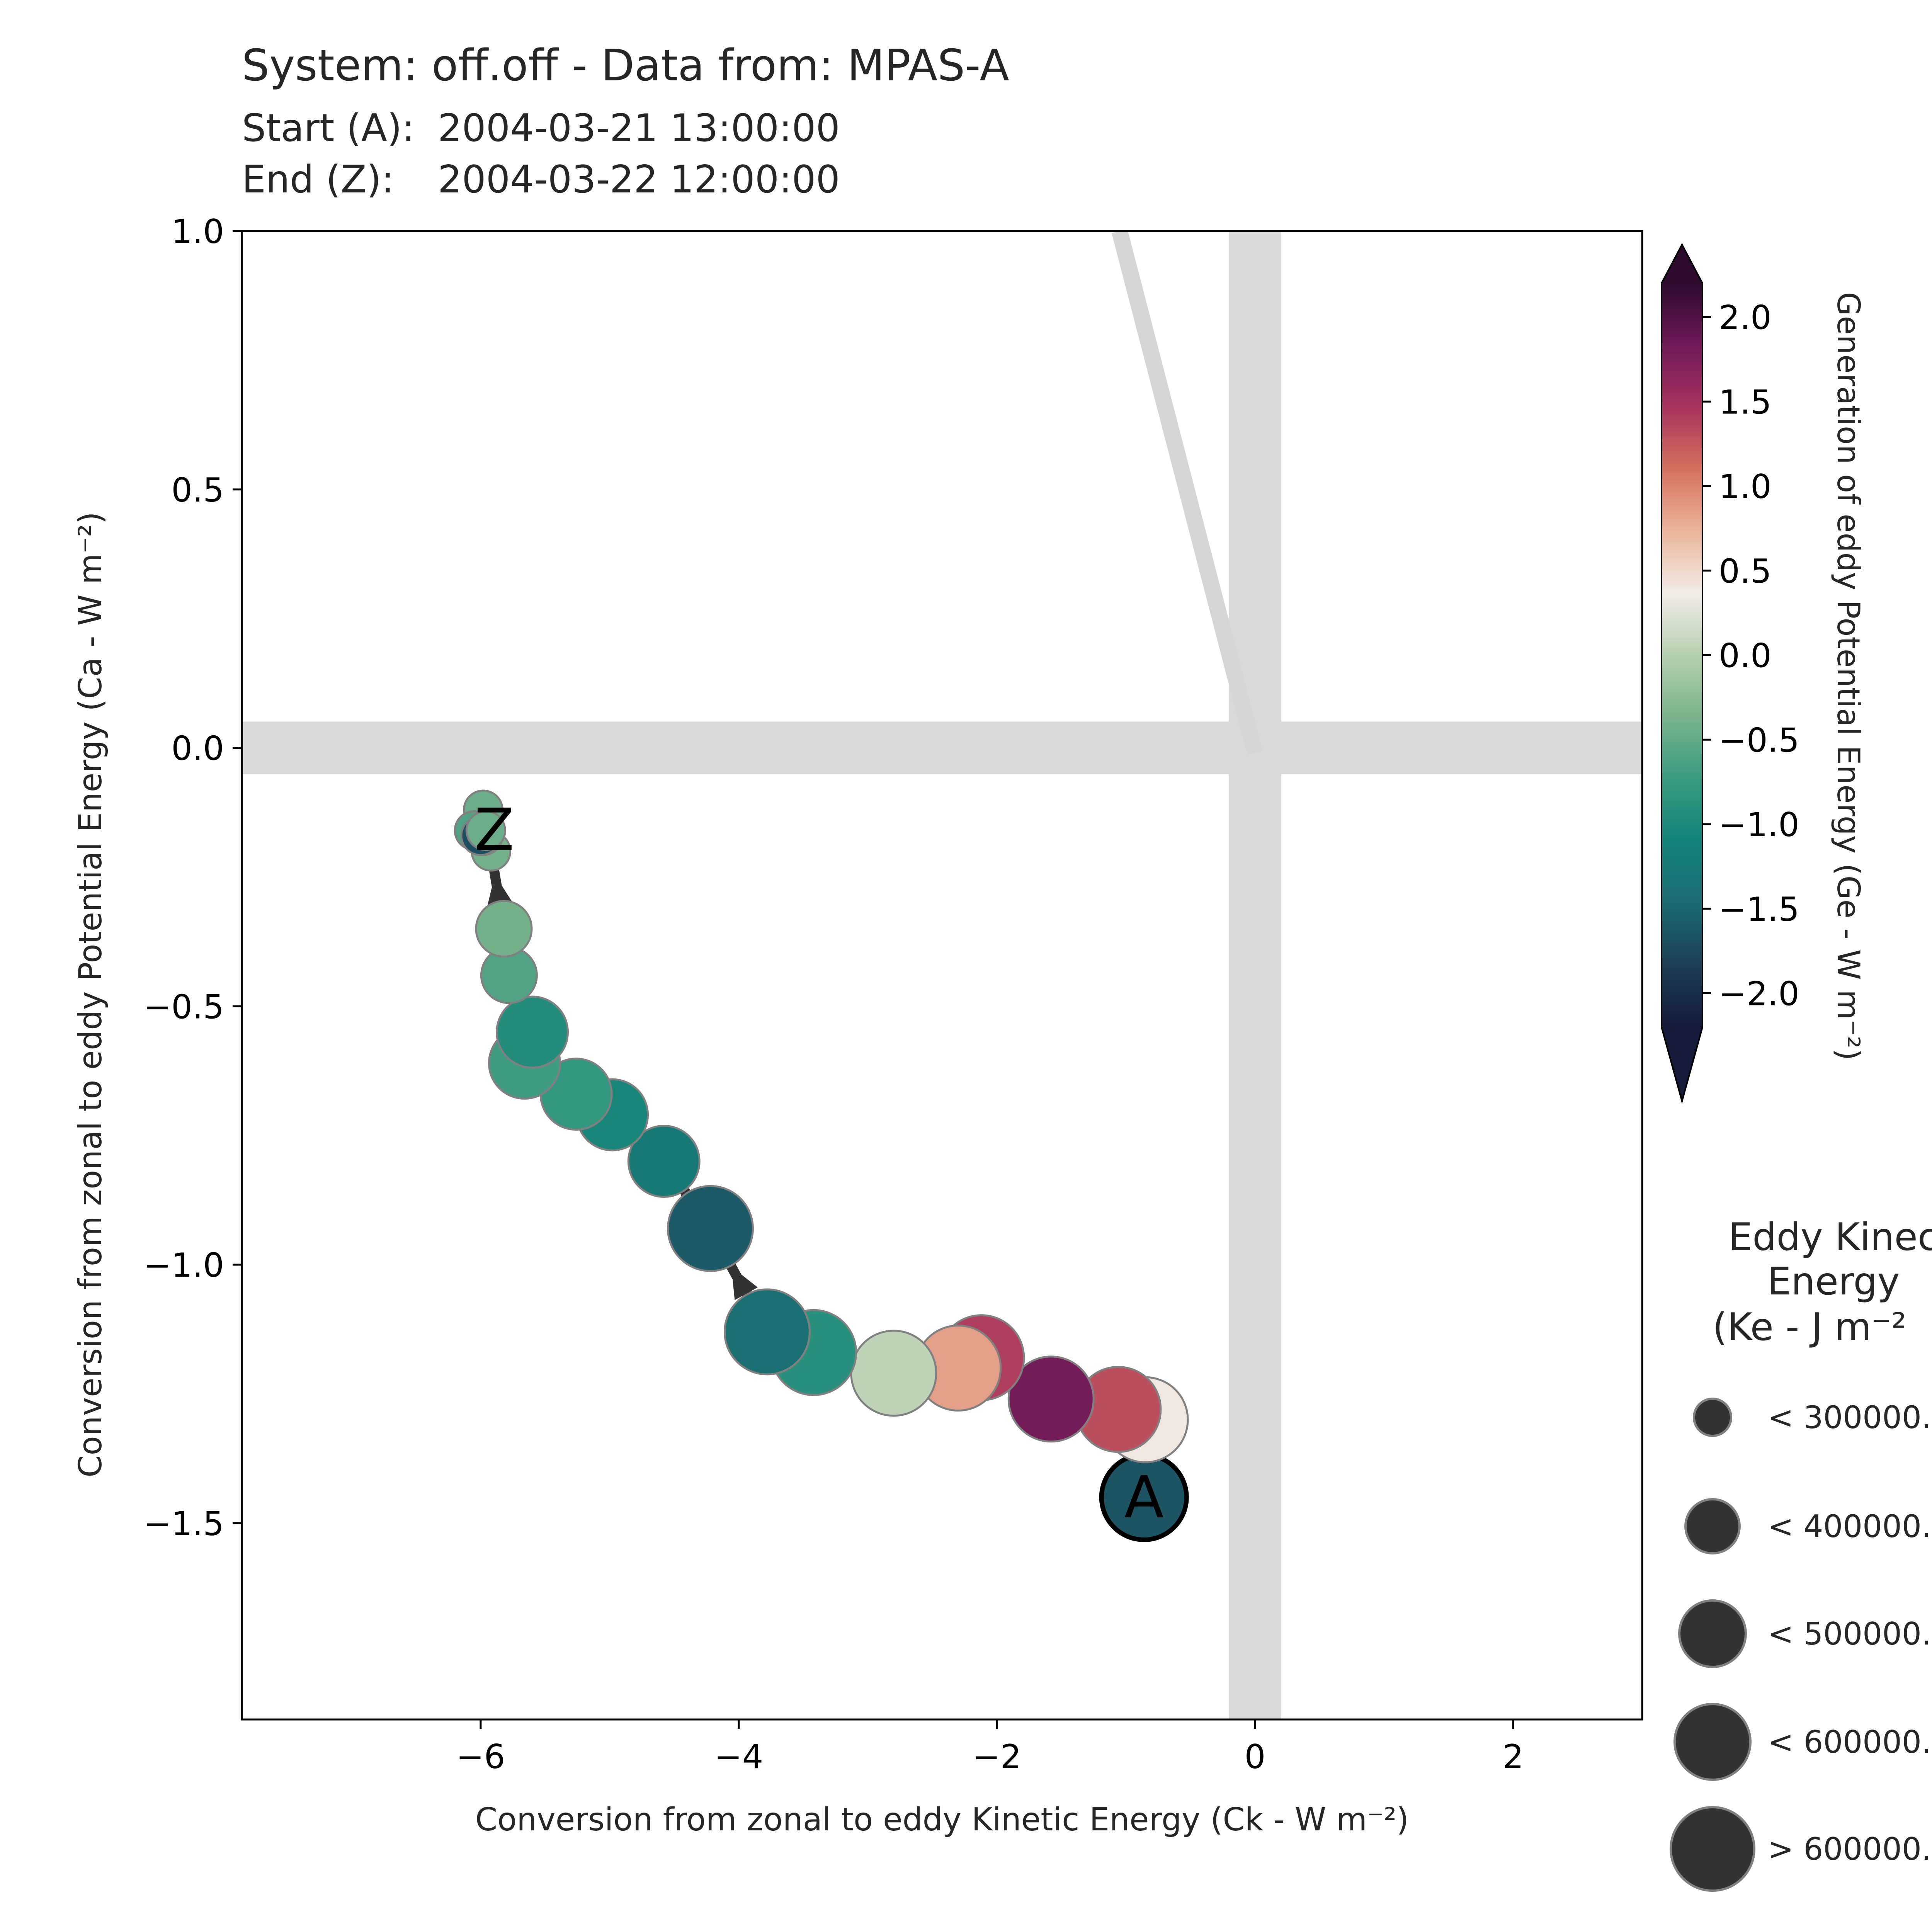 The width and height of the screenshot is (1932, 1932). What do you see at coordinates (1144, 1497) in the screenshot?
I see `start-label-A: A` at bounding box center [1144, 1497].